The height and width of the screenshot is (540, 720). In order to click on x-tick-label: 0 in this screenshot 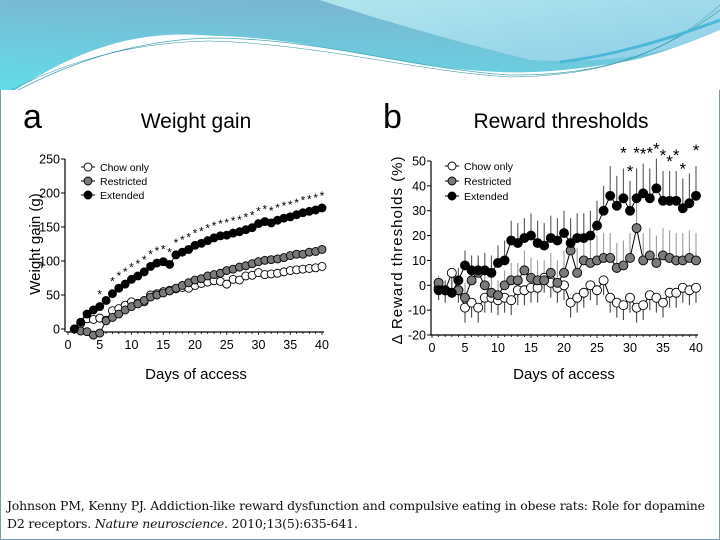, I will do `click(432, 348)`.